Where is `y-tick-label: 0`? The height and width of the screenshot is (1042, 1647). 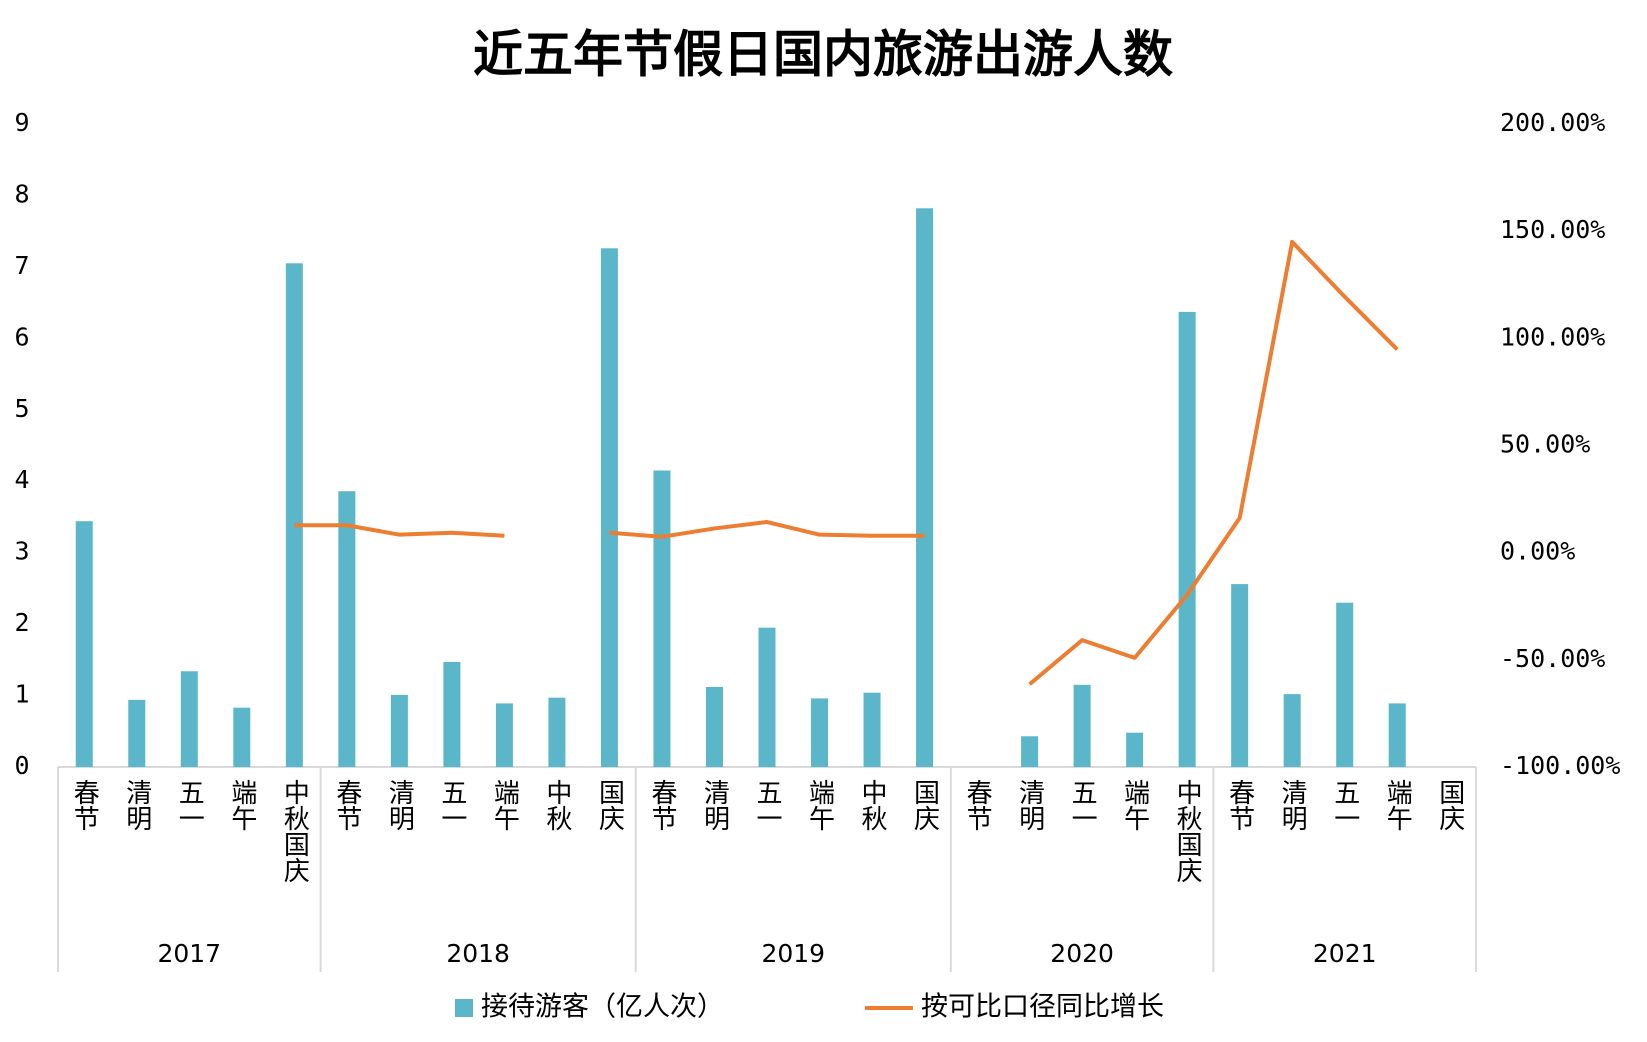
y-tick-label: 0 is located at coordinates (21, 765).